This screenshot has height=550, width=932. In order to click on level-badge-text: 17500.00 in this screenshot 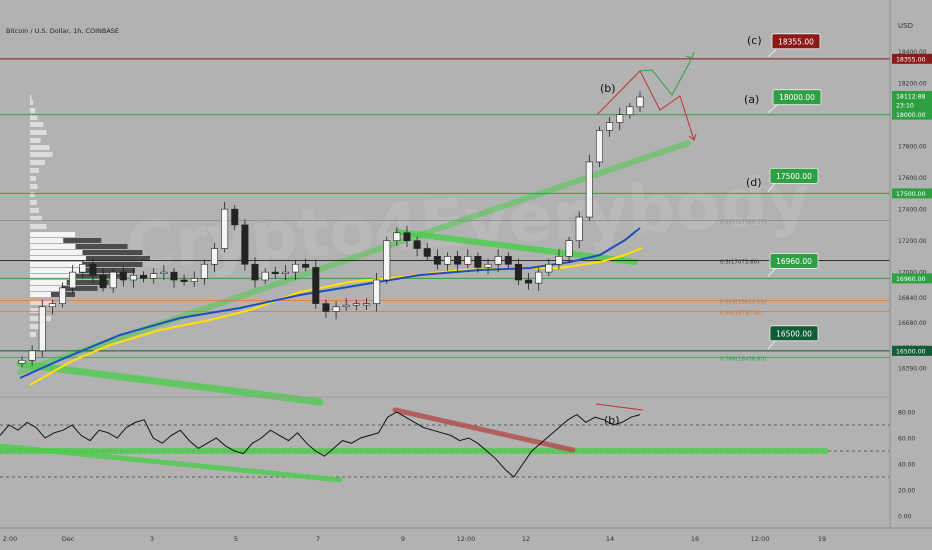, I will do `click(794, 176)`.